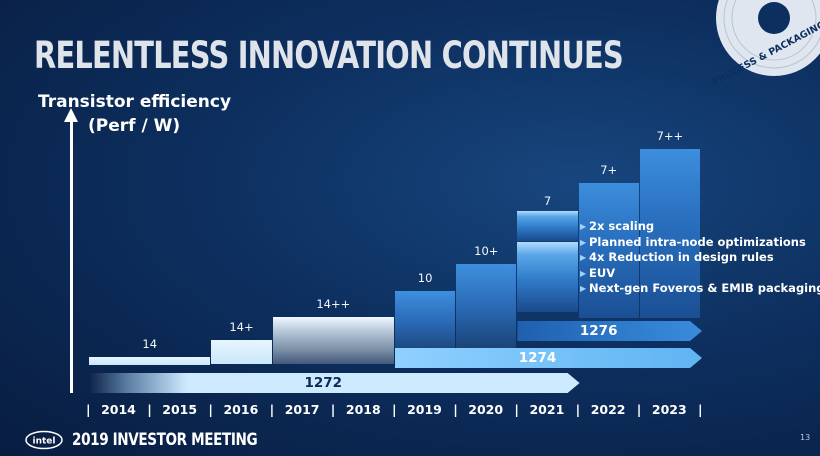 The image size is (820, 456). Describe the element at coordinates (118, 409) in the screenshot. I see `x-axis-tick-label: 2014` at that location.